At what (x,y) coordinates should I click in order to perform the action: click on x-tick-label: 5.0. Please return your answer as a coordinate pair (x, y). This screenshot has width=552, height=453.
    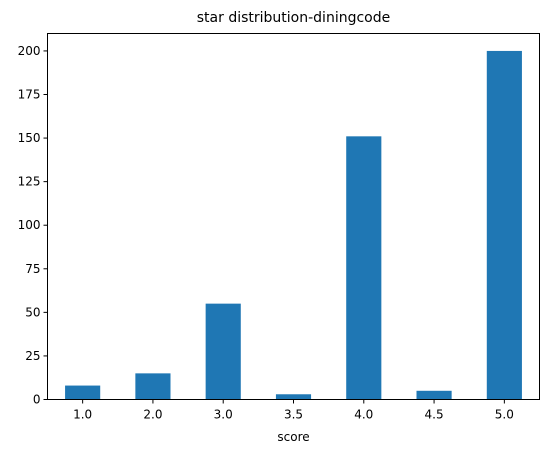
    Looking at the image, I should click on (504, 415).